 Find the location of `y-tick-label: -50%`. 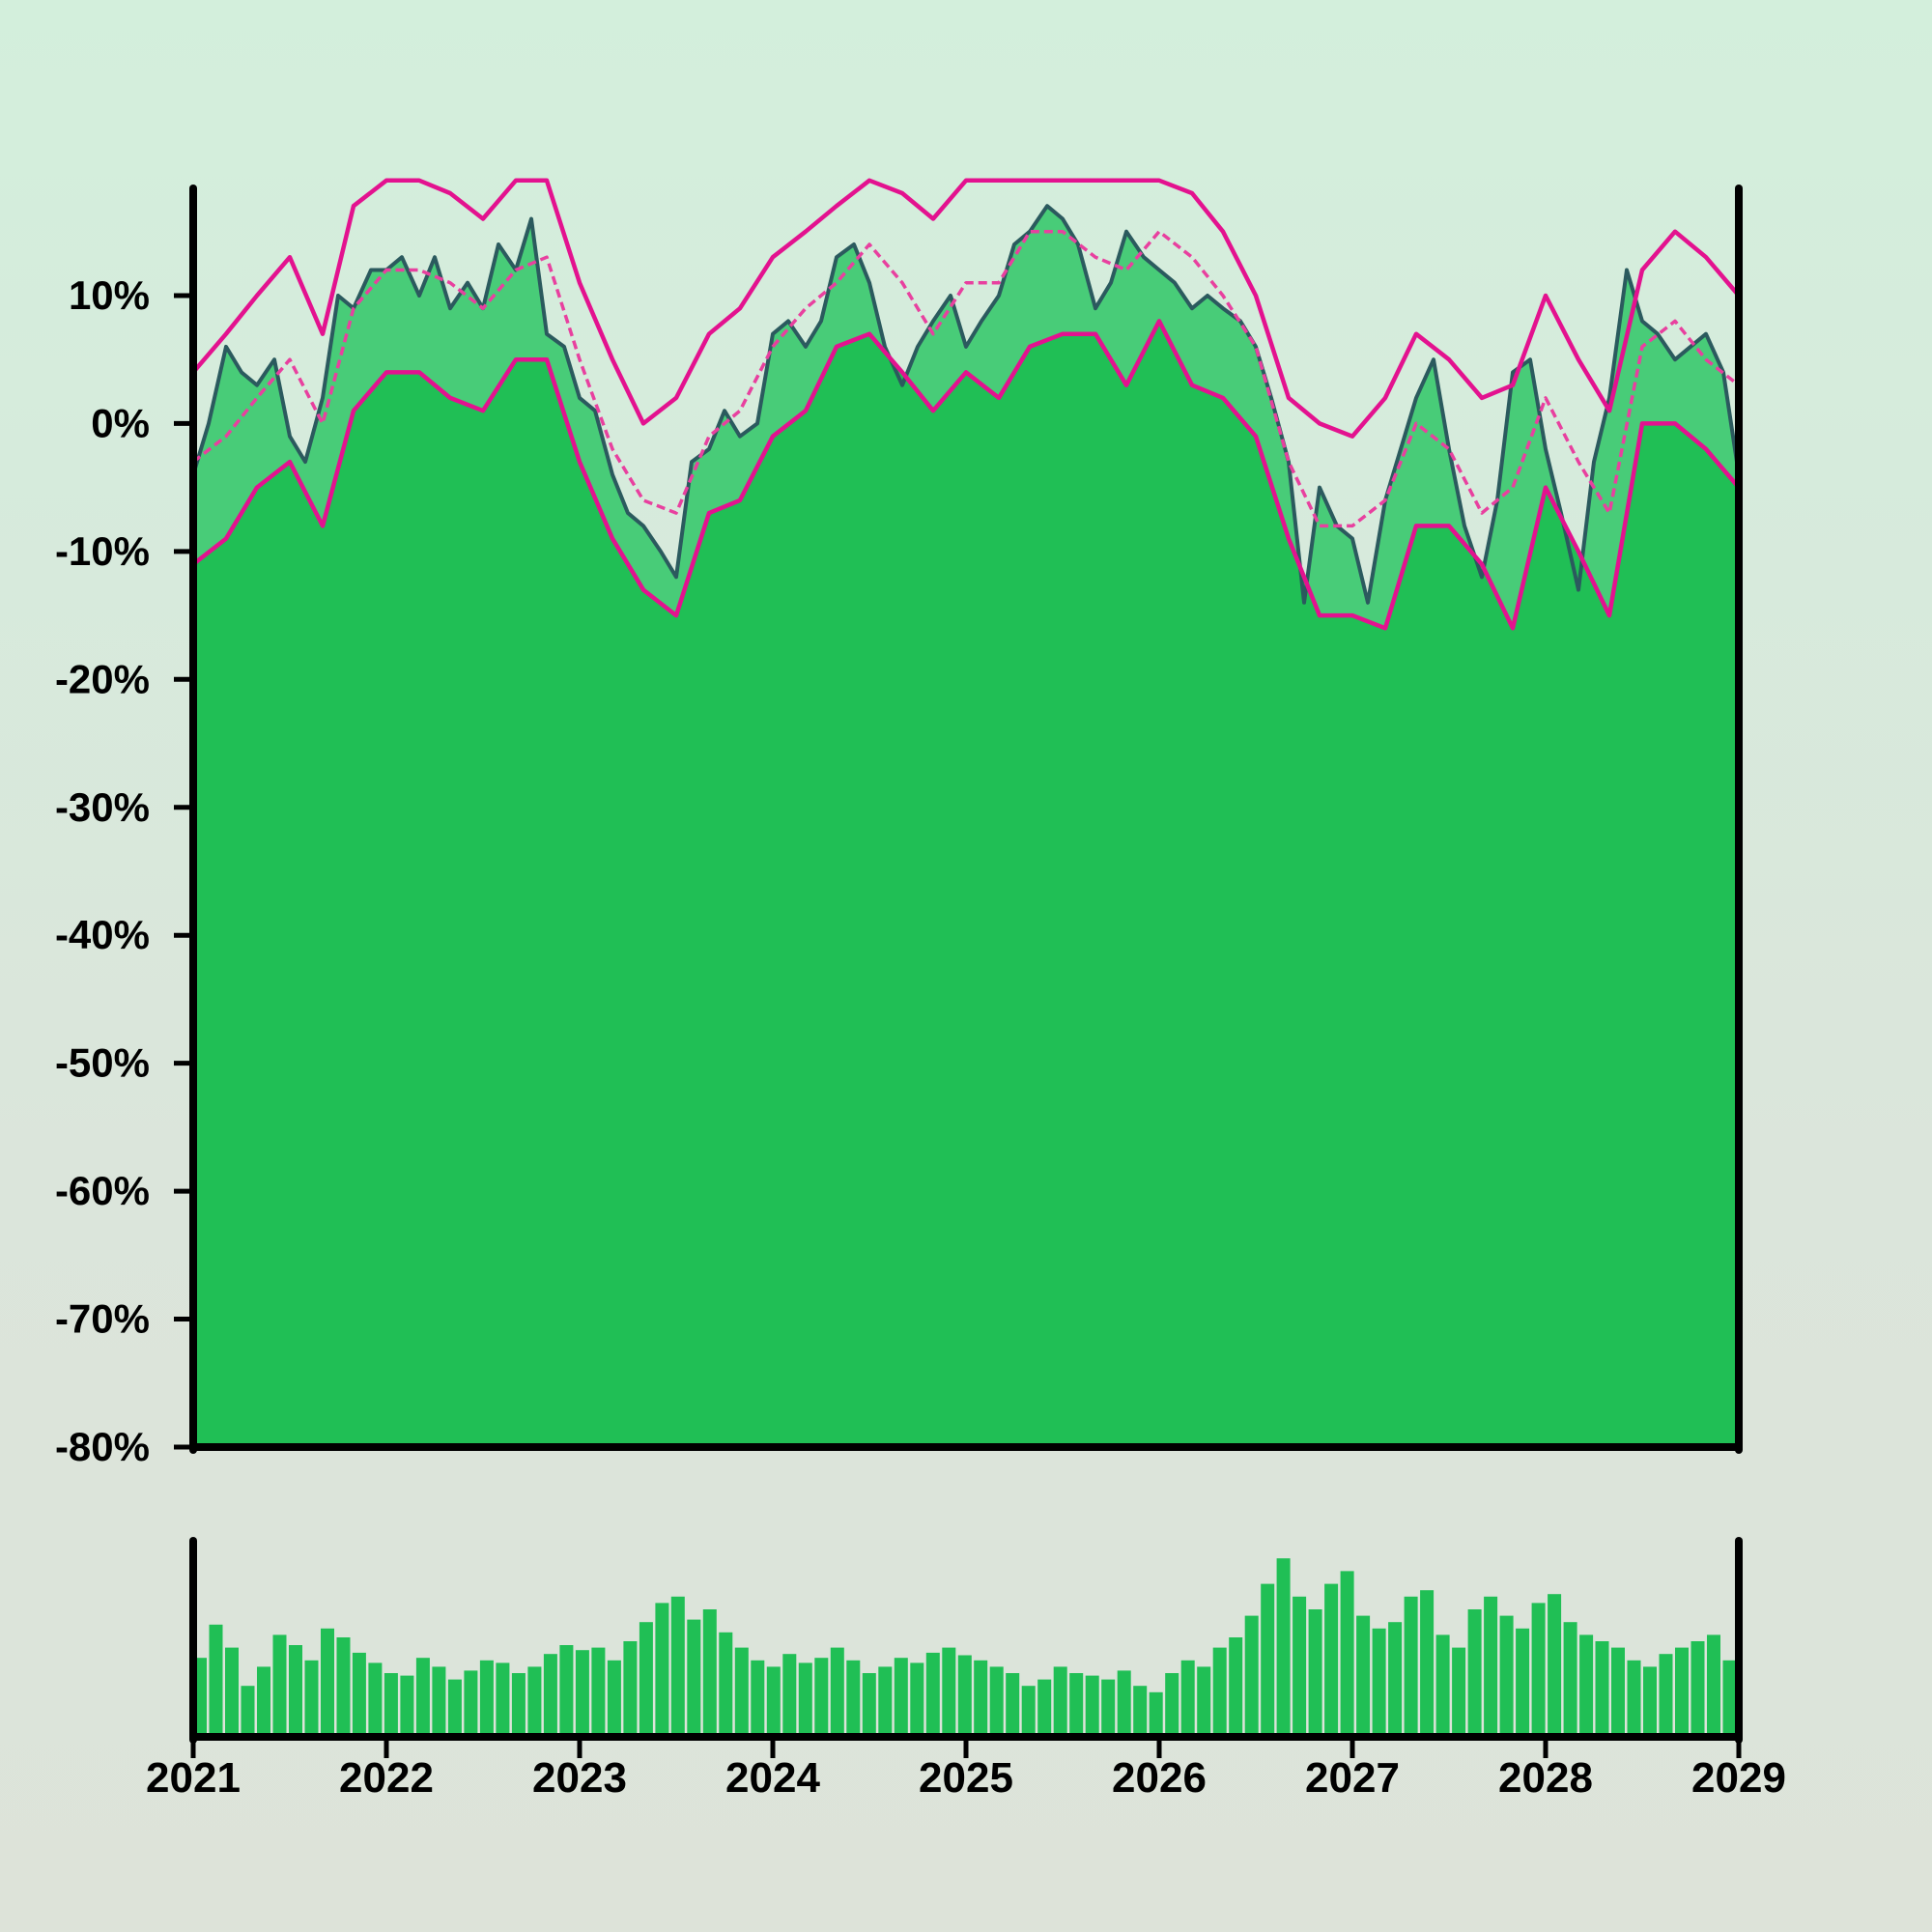

y-tick-label: -50% is located at coordinates (102, 1063).